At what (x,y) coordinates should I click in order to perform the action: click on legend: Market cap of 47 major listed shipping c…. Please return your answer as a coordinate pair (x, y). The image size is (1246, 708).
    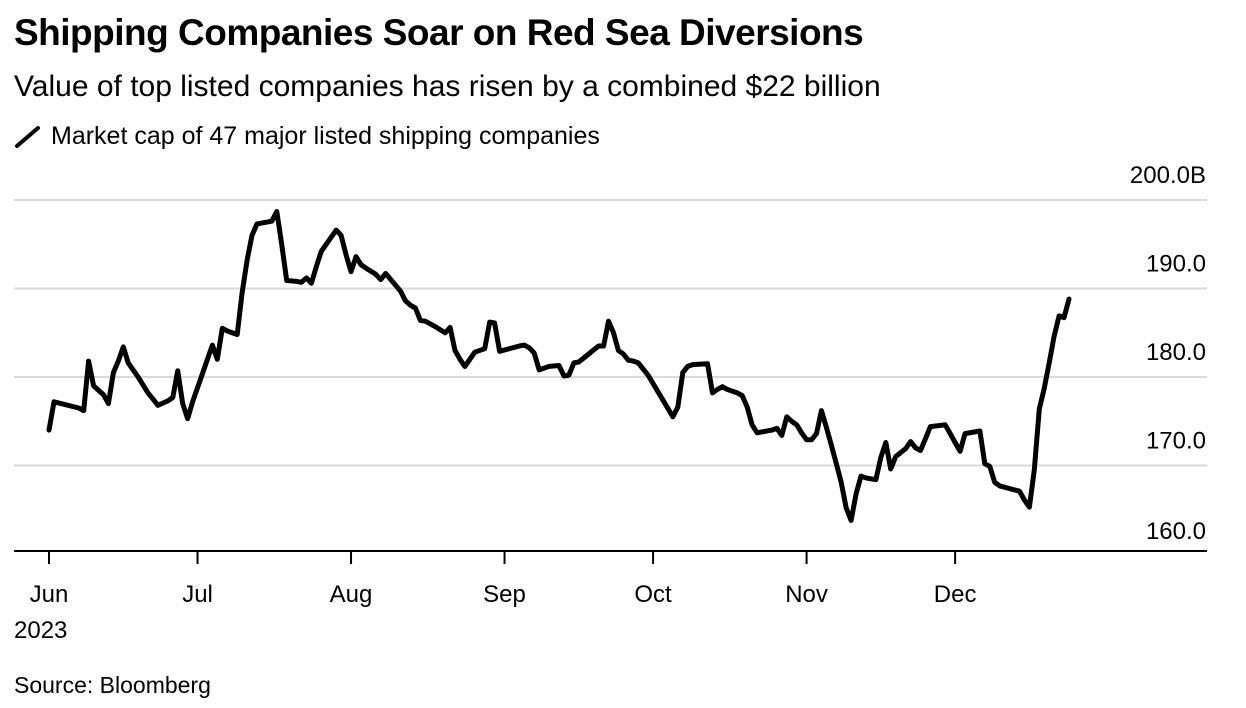
    Looking at the image, I should click on (307, 136).